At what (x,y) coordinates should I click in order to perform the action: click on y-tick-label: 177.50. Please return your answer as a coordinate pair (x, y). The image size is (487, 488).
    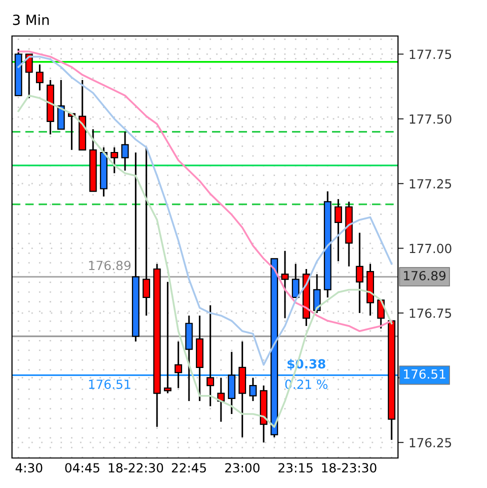
    Looking at the image, I should click on (431, 119).